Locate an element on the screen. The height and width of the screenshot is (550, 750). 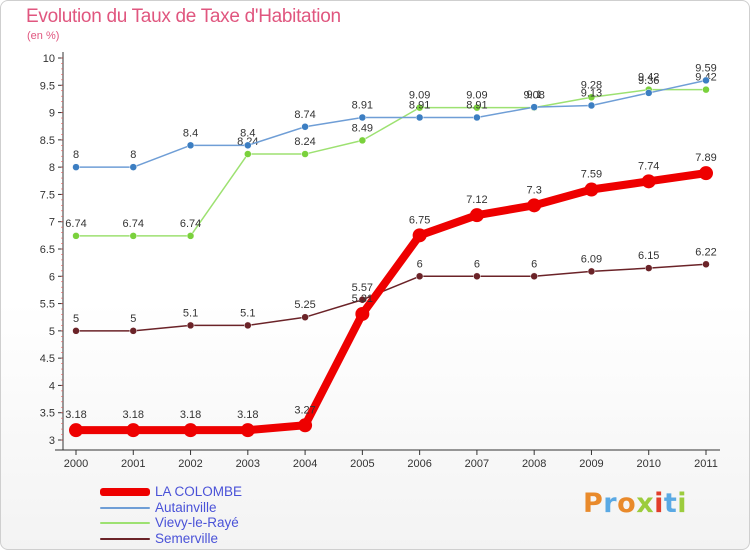
data-label: 9.08 is located at coordinates (533, 96).